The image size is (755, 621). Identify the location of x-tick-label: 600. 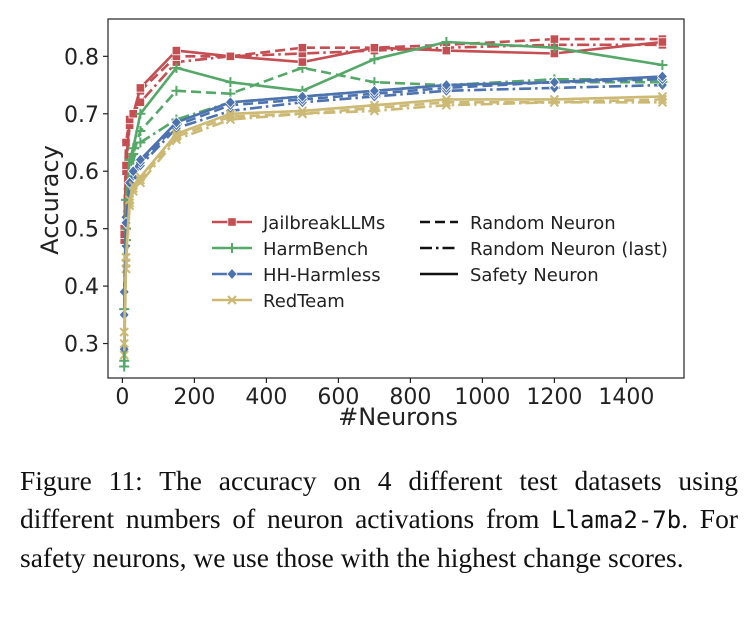
(338, 397).